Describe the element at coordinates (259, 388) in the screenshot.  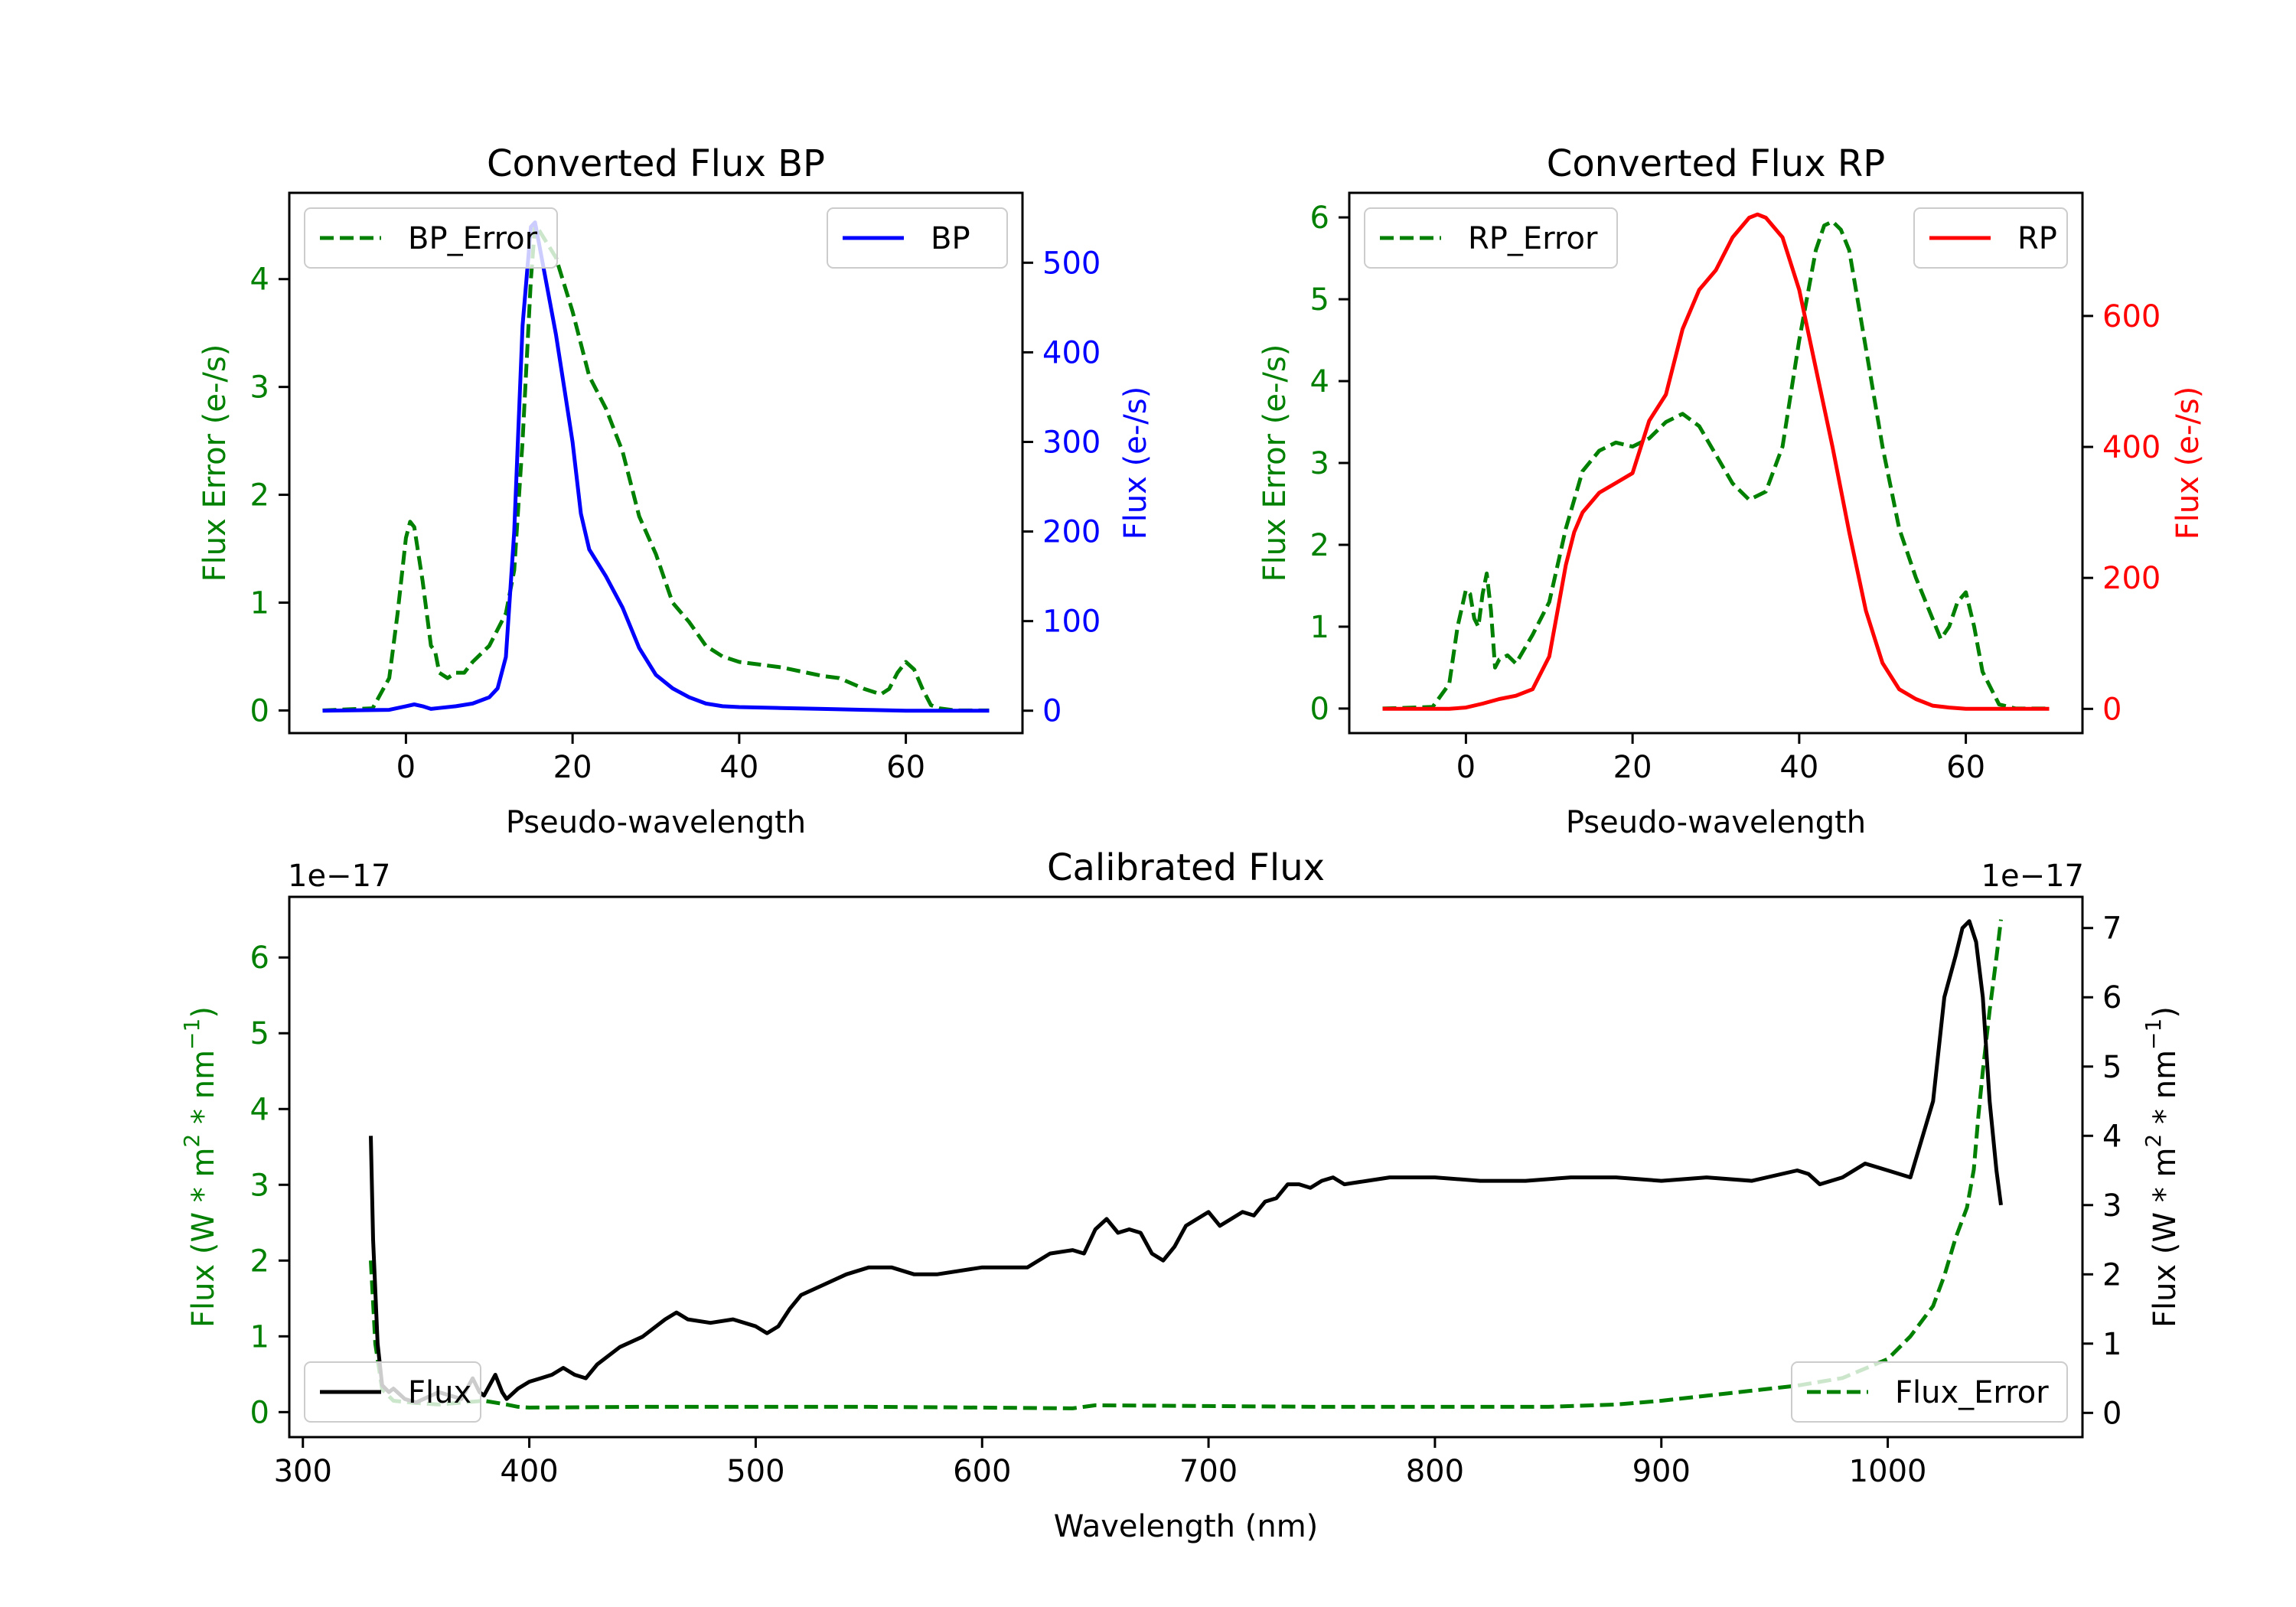
I see `bp-left-tick-label: 3` at that location.